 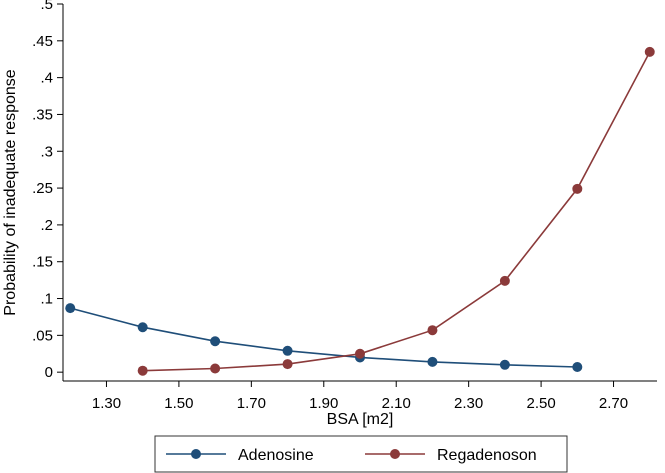 What do you see at coordinates (613, 403) in the screenshot?
I see `x-tick-label: 2.70` at bounding box center [613, 403].